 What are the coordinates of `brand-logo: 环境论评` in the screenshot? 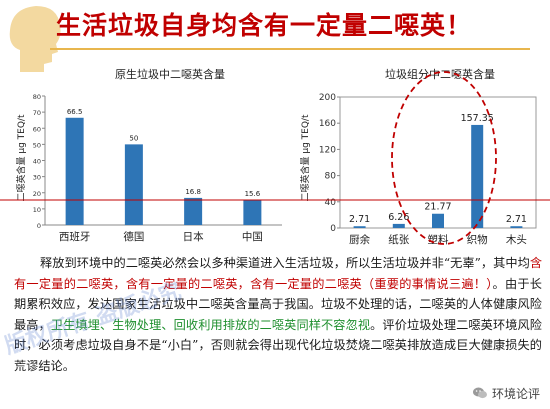 It's located at (506, 393).